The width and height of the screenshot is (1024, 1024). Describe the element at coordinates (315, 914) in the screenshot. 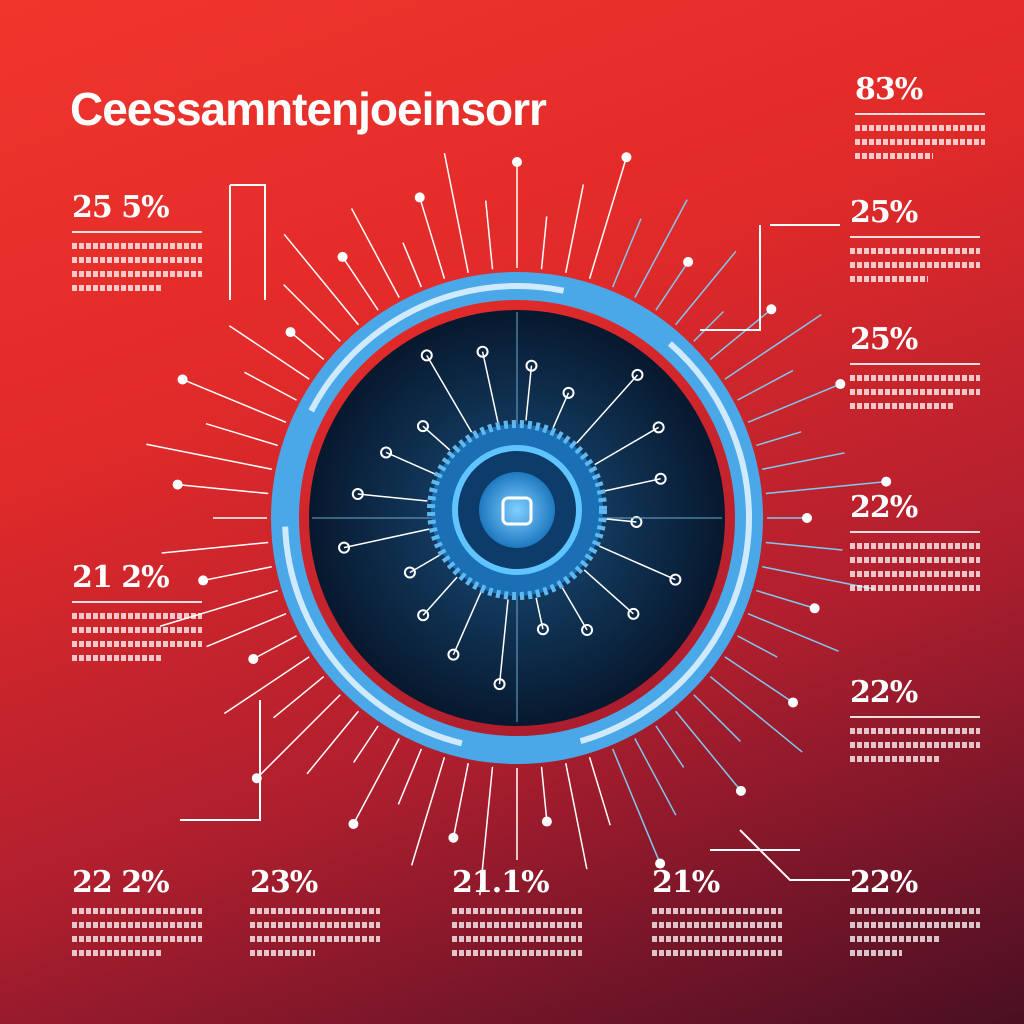

I see `stat-bottom-1: 23%` at that location.